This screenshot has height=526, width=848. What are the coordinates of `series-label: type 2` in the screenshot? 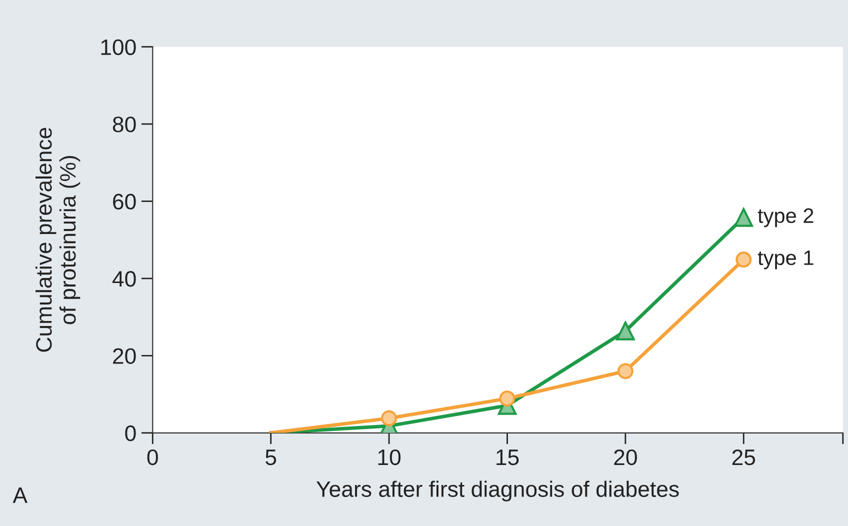 It's located at (786, 218).